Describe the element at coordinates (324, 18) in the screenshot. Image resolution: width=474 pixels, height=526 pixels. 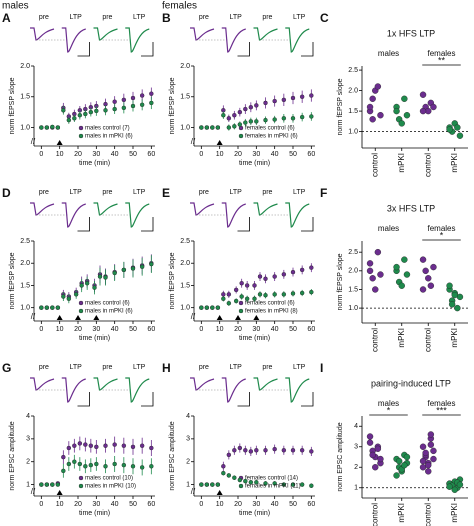
I see `panel-letter: C` at that location.